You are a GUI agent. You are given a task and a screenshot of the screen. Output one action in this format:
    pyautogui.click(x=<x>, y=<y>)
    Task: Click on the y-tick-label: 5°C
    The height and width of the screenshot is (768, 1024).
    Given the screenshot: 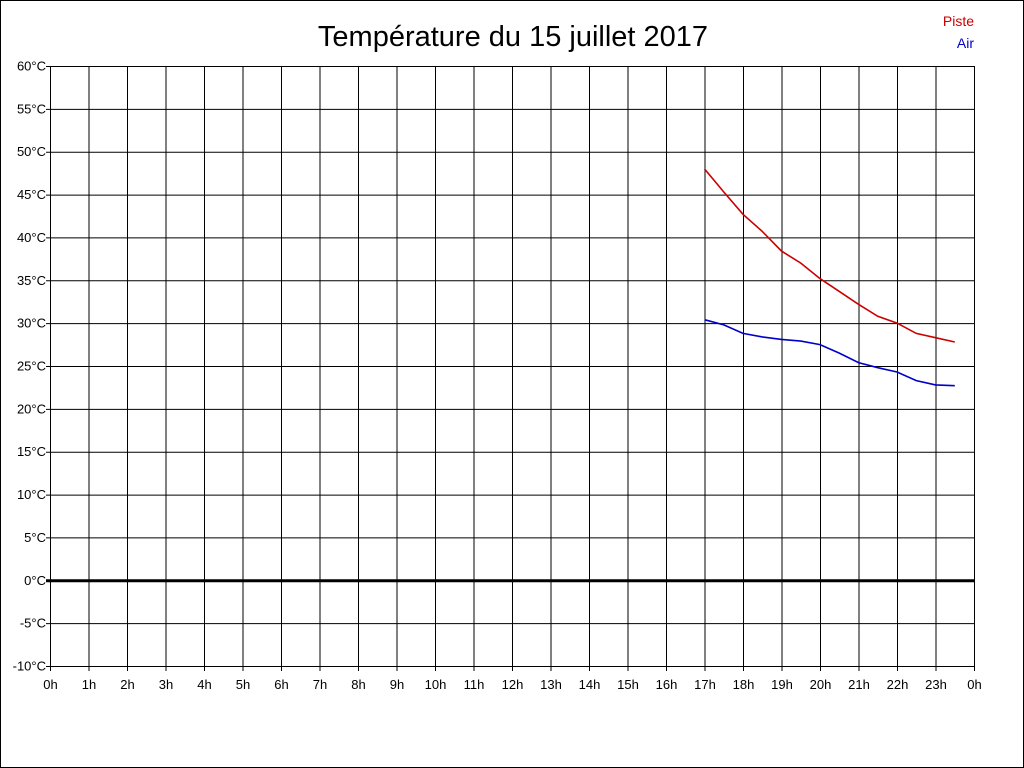 What is the action you would take?
    pyautogui.click(x=35, y=537)
    